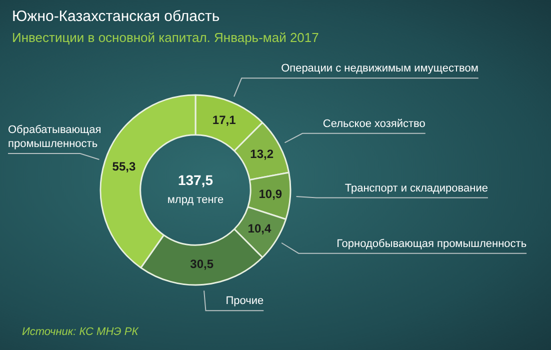 This screenshot has width=551, height=350. I want to click on slice-label: Сельское хозяйство, so click(374, 124).